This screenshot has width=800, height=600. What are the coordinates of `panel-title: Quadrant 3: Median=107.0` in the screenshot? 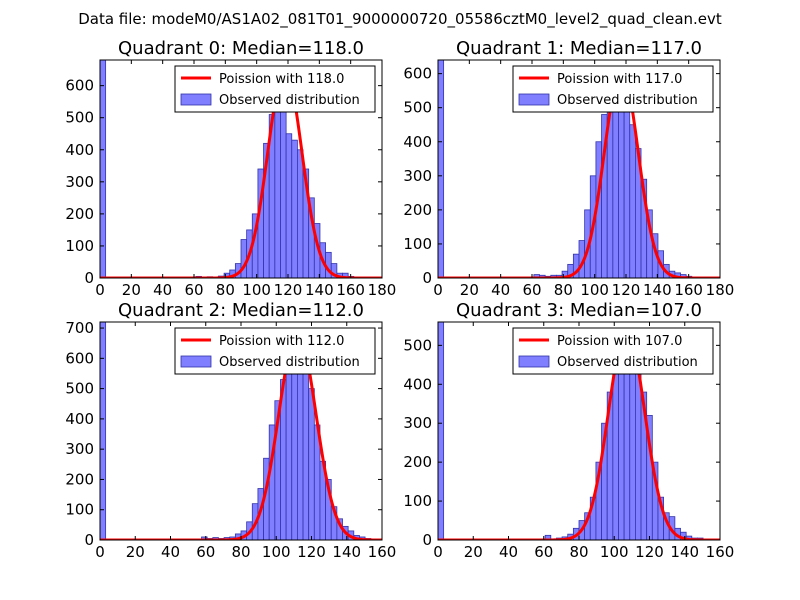 It's located at (579, 310).